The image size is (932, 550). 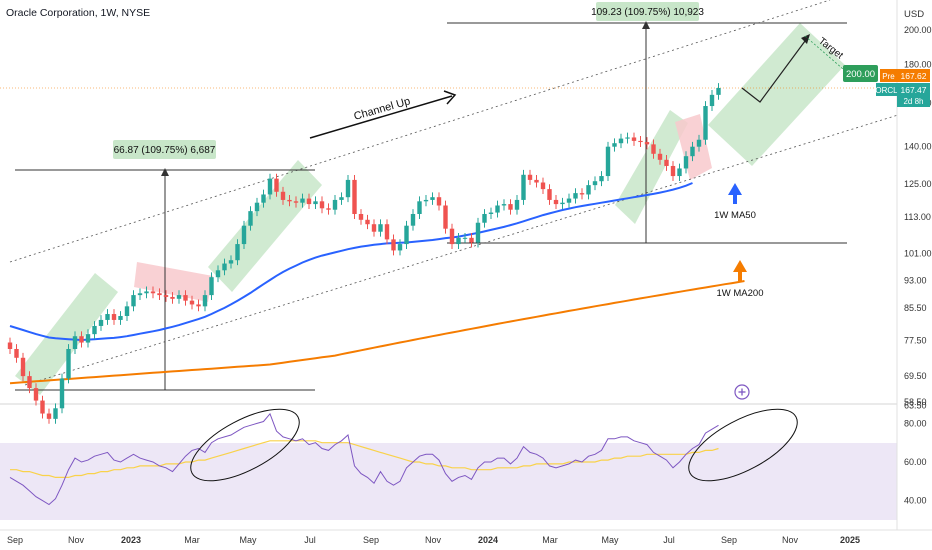 I want to click on measure-left, so click(x=165, y=279).